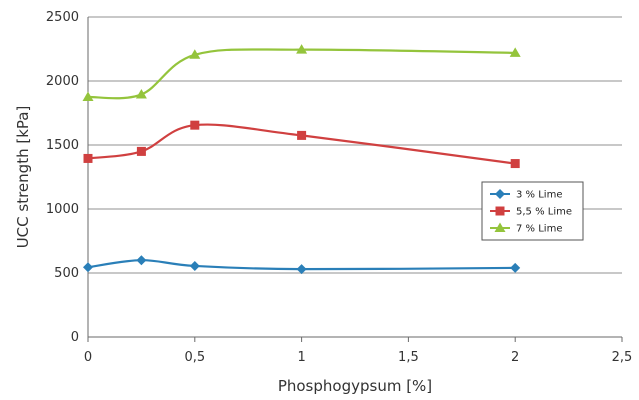 Image resolution: width=639 pixels, height=400 pixels. I want to click on y-tick-label: 2500, so click(62, 17).